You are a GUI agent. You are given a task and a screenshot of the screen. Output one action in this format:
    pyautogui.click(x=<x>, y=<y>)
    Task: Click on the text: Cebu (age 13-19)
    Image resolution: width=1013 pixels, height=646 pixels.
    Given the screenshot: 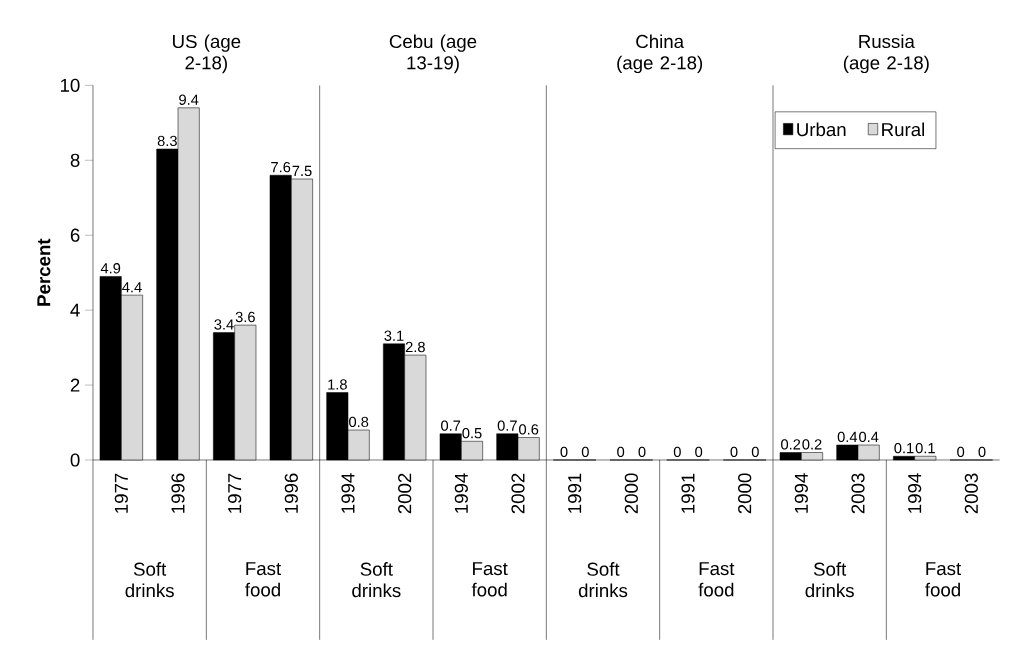 What is the action you would take?
    pyautogui.click(x=433, y=54)
    